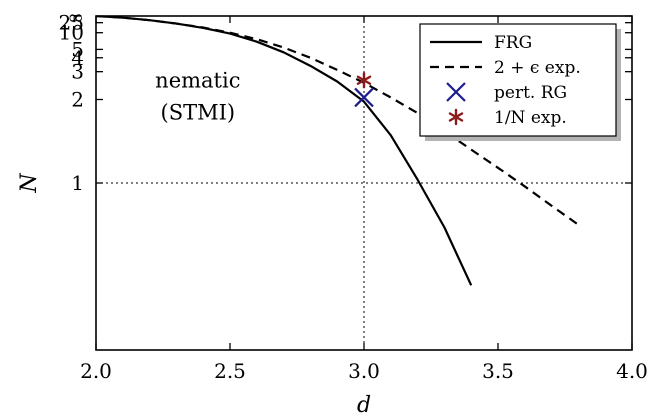 Image resolution: width=664 pixels, height=420 pixels. I want to click on region-label: (STMI), so click(198, 113).